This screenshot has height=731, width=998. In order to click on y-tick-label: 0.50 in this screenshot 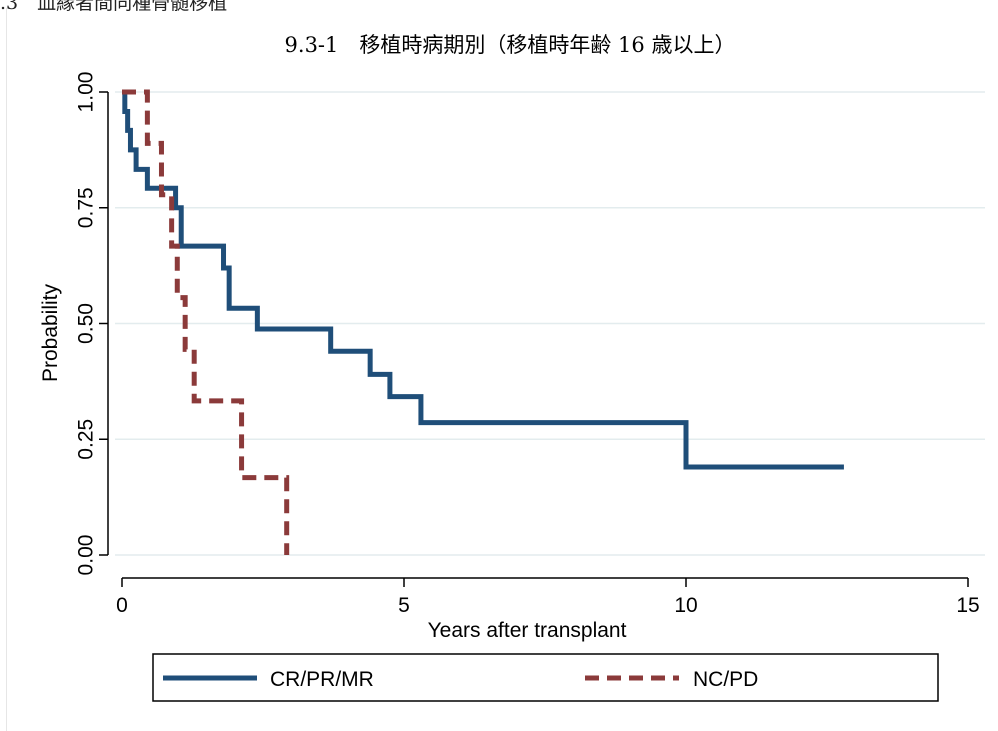, I will do `click(86, 323)`.